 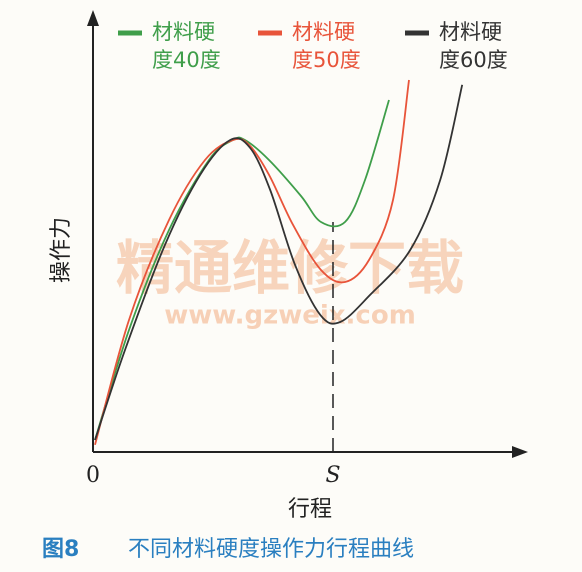 I want to click on x-tick-label: S, so click(x=332, y=475).